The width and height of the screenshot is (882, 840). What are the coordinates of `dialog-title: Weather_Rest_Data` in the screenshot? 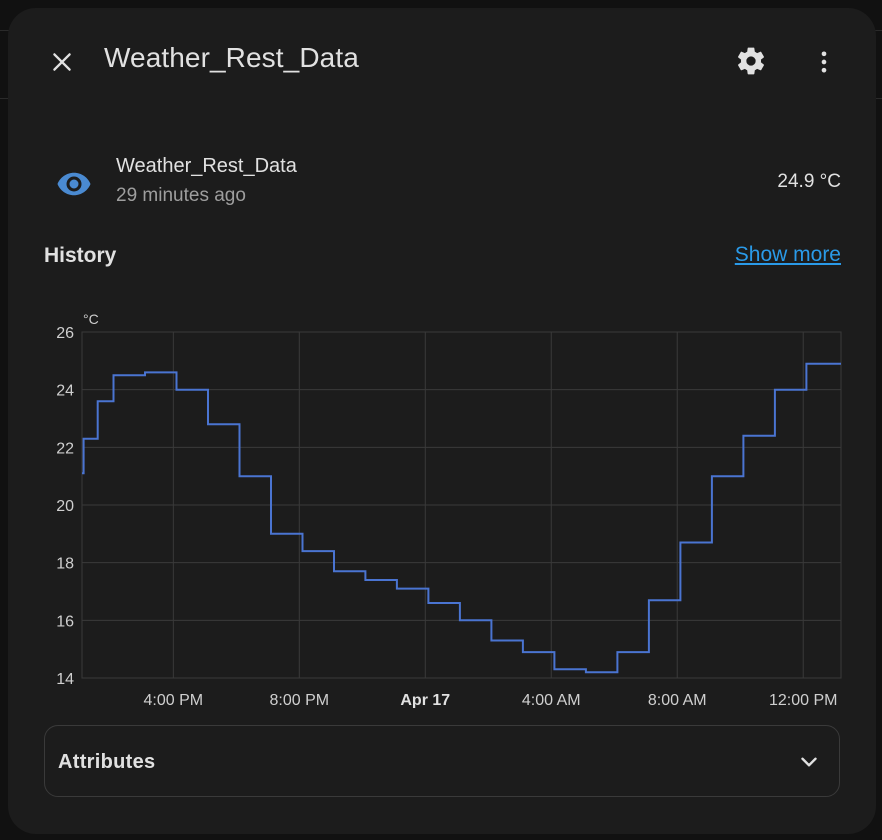 It's located at (231, 57).